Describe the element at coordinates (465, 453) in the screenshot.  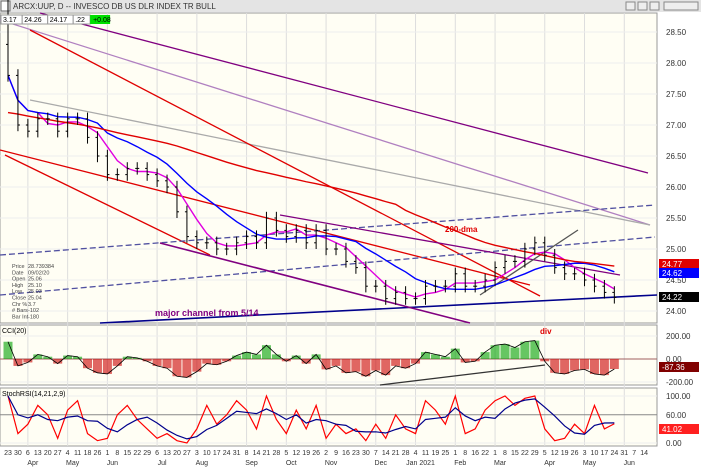
I see `week-tick-label: 8` at that location.